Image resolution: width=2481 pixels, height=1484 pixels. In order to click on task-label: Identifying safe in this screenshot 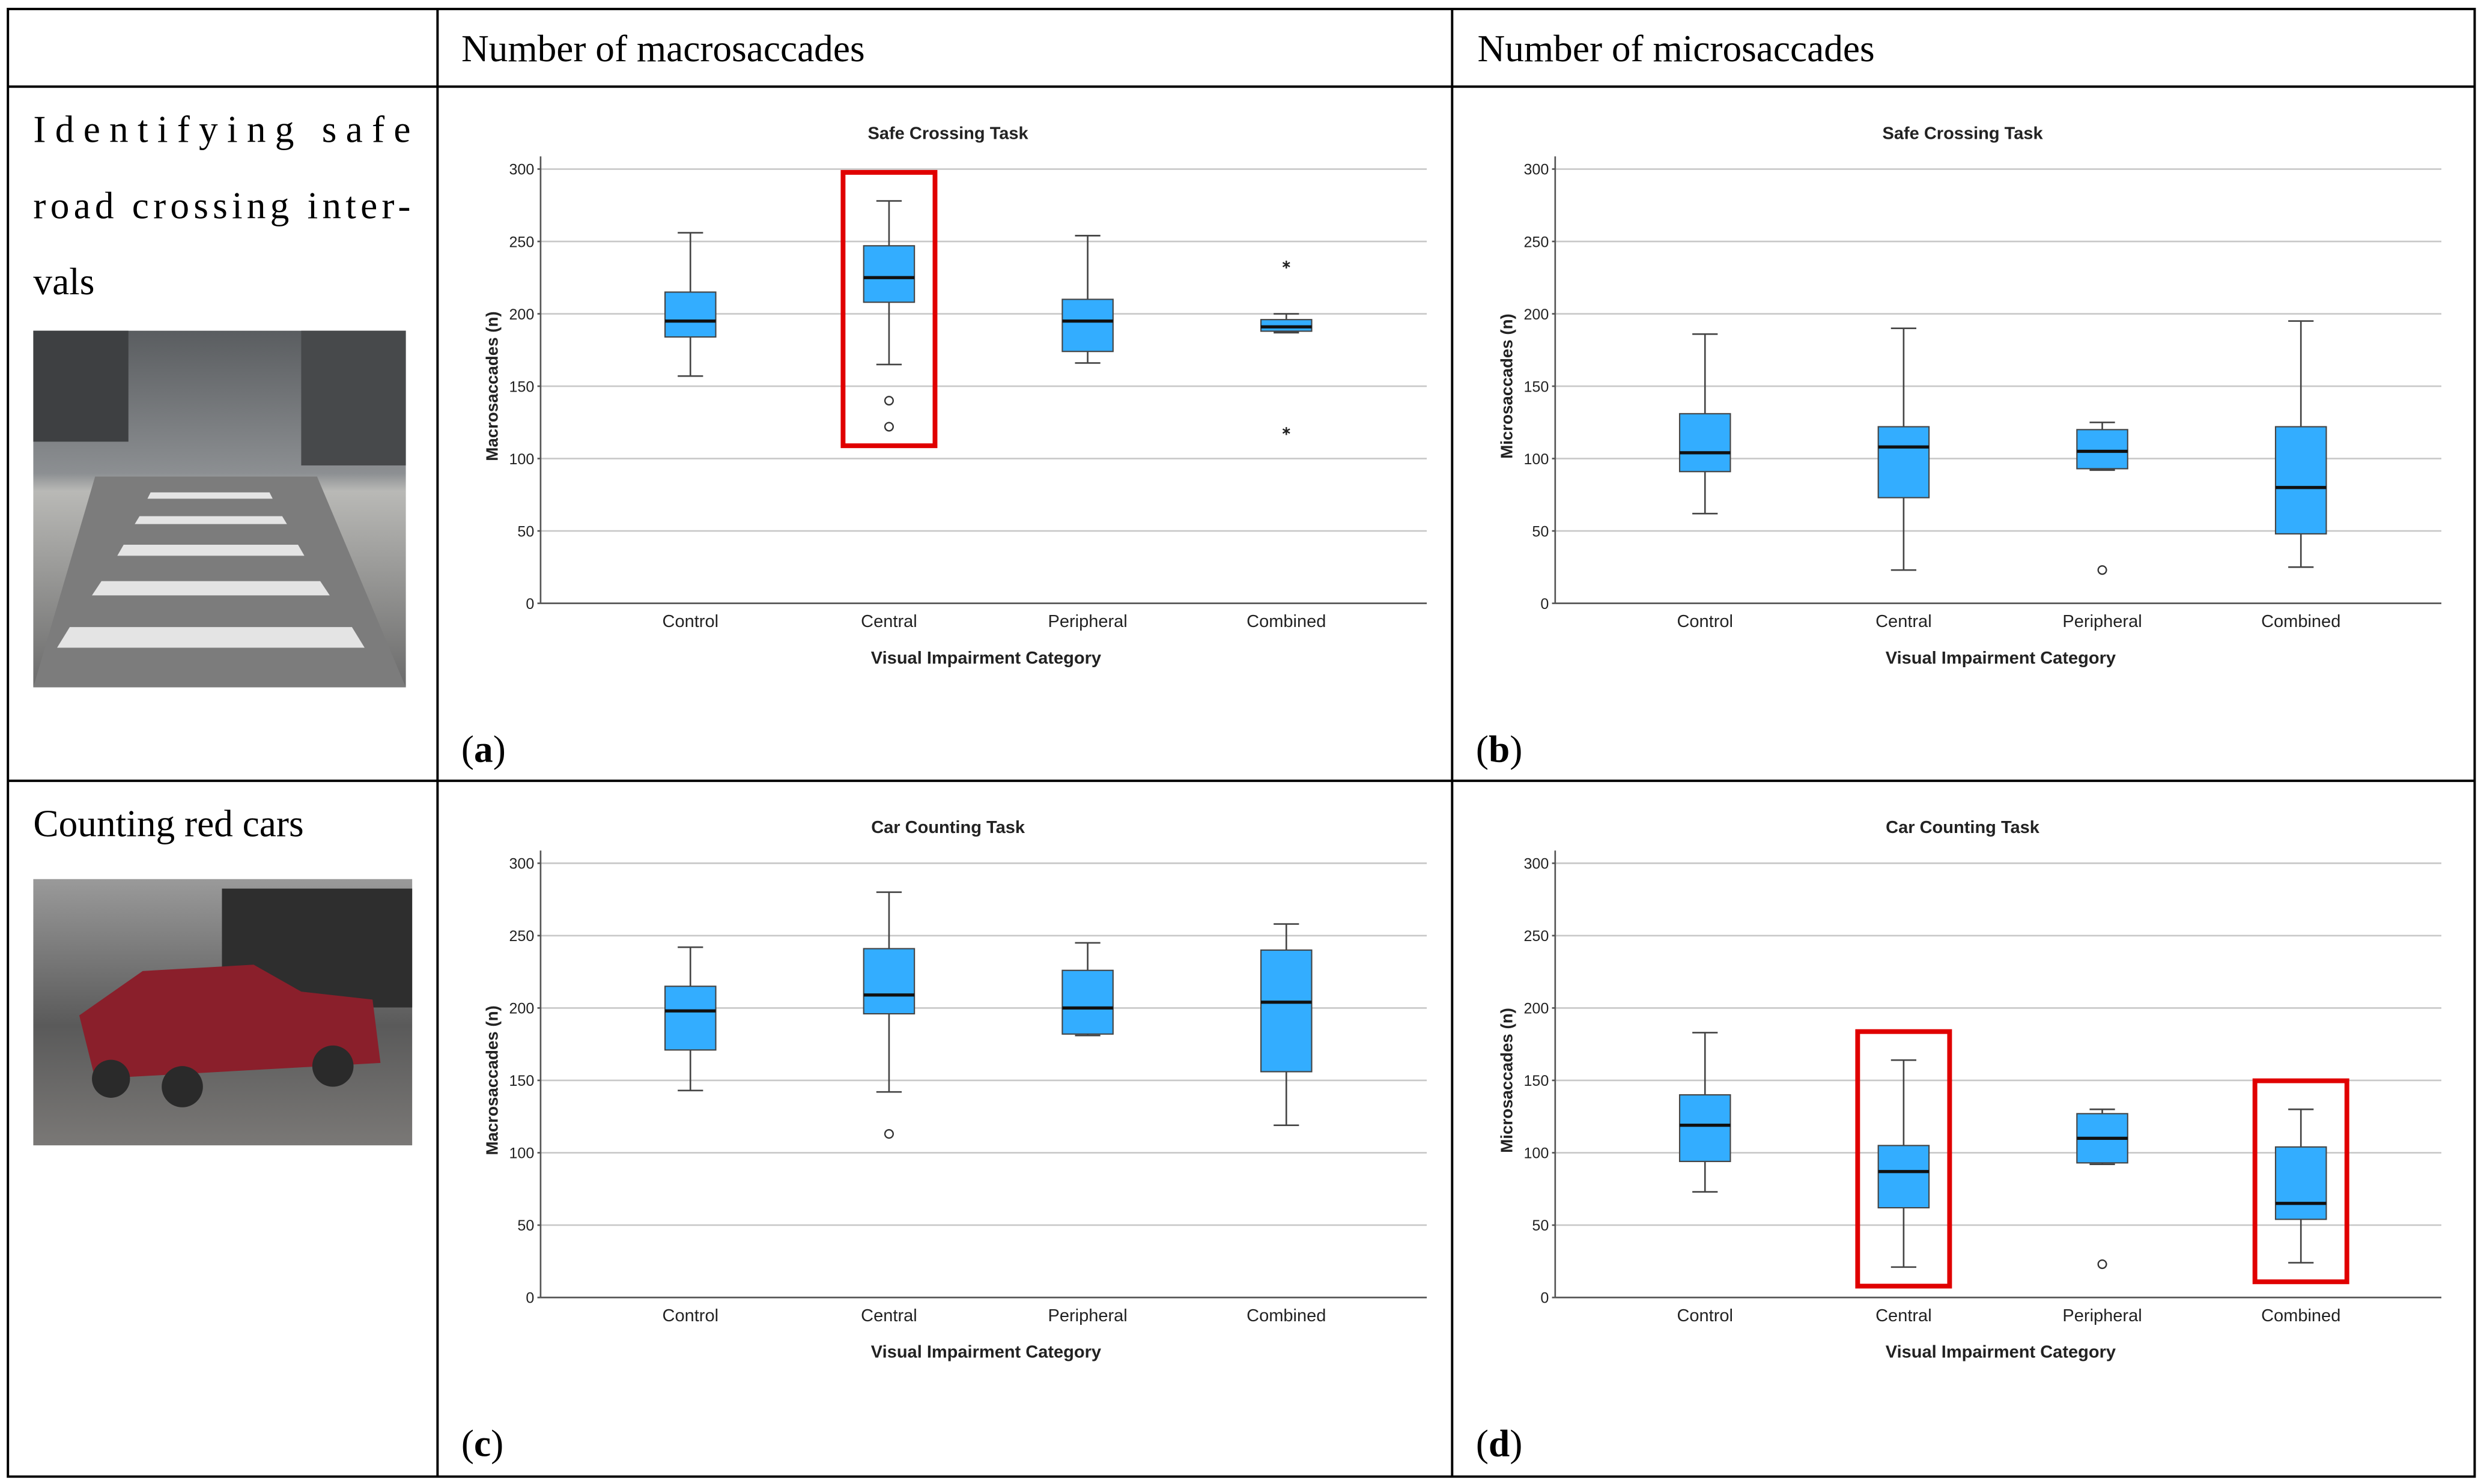, I will do `click(221, 130)`.